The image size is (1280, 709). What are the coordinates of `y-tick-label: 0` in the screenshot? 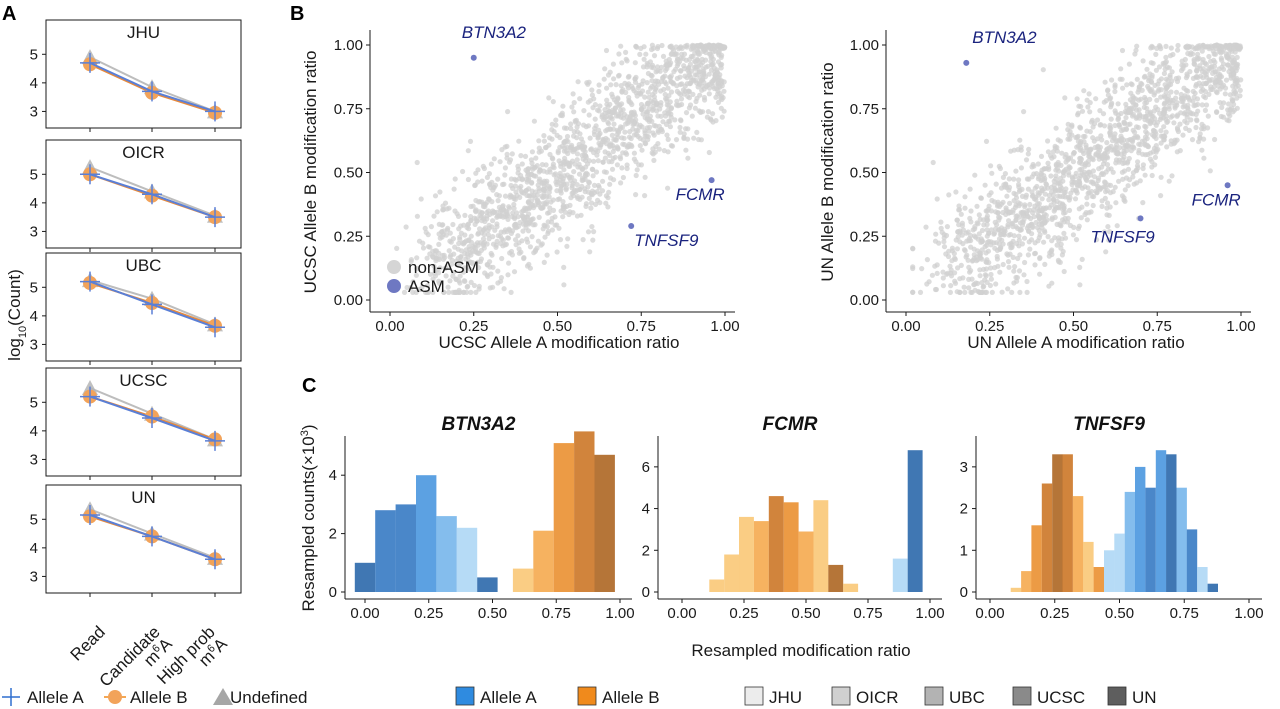 It's located at (964, 592).